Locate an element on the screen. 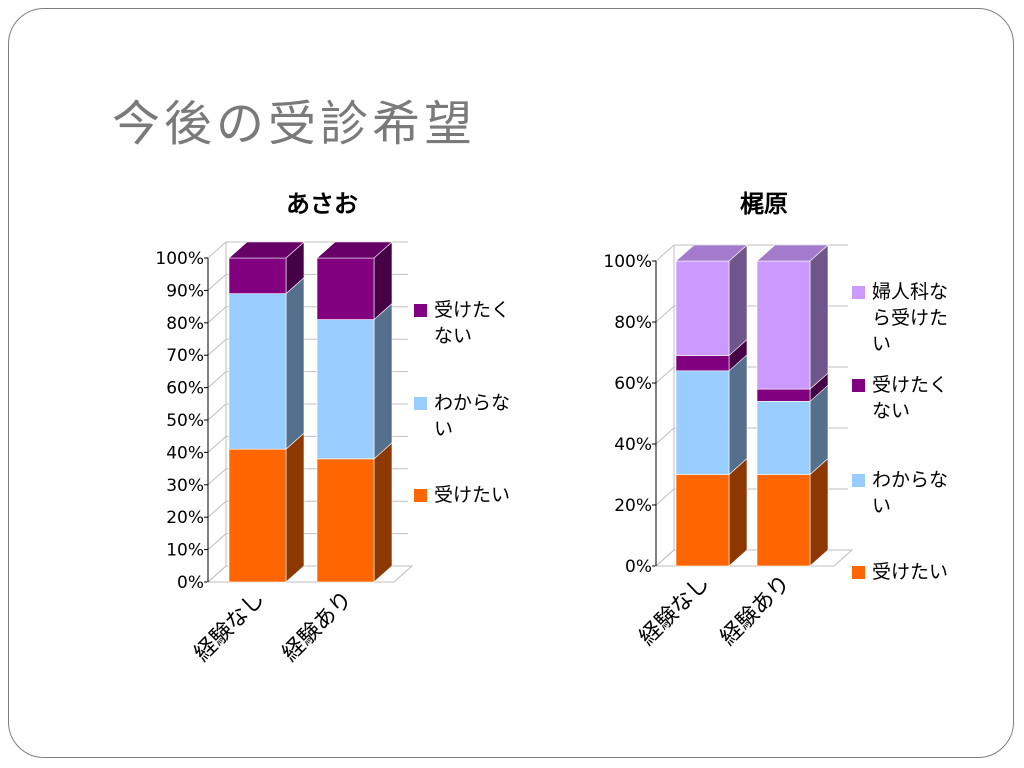 The height and width of the screenshot is (768, 1024). y-tick-label: 70% is located at coordinates (185, 356).